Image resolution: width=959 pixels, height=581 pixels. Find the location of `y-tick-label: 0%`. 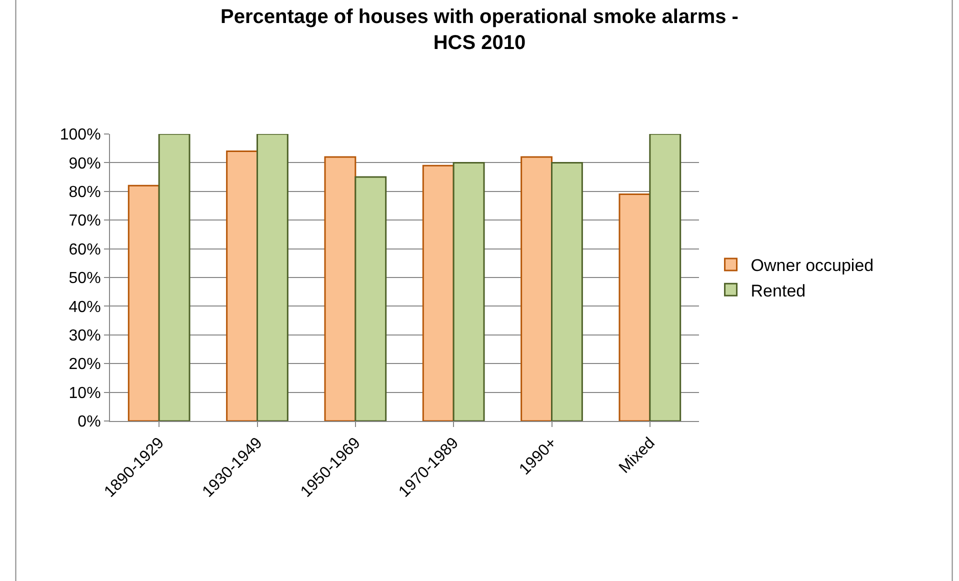

y-tick-label: 0% is located at coordinates (89, 422).